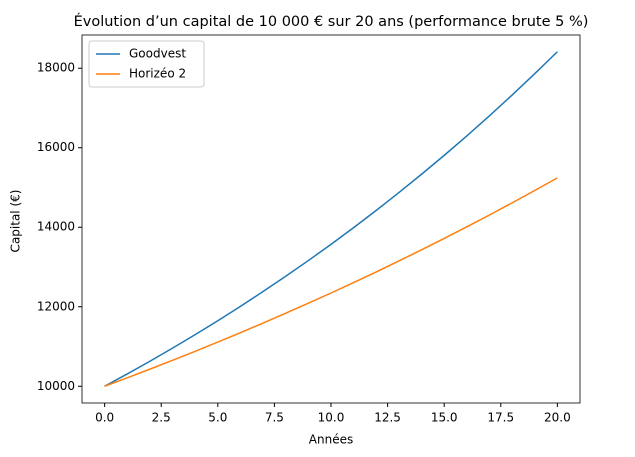 Image resolution: width=635 pixels, height=457 pixels. What do you see at coordinates (157, 54) in the screenshot?
I see `legend-label: Goodvest` at bounding box center [157, 54].